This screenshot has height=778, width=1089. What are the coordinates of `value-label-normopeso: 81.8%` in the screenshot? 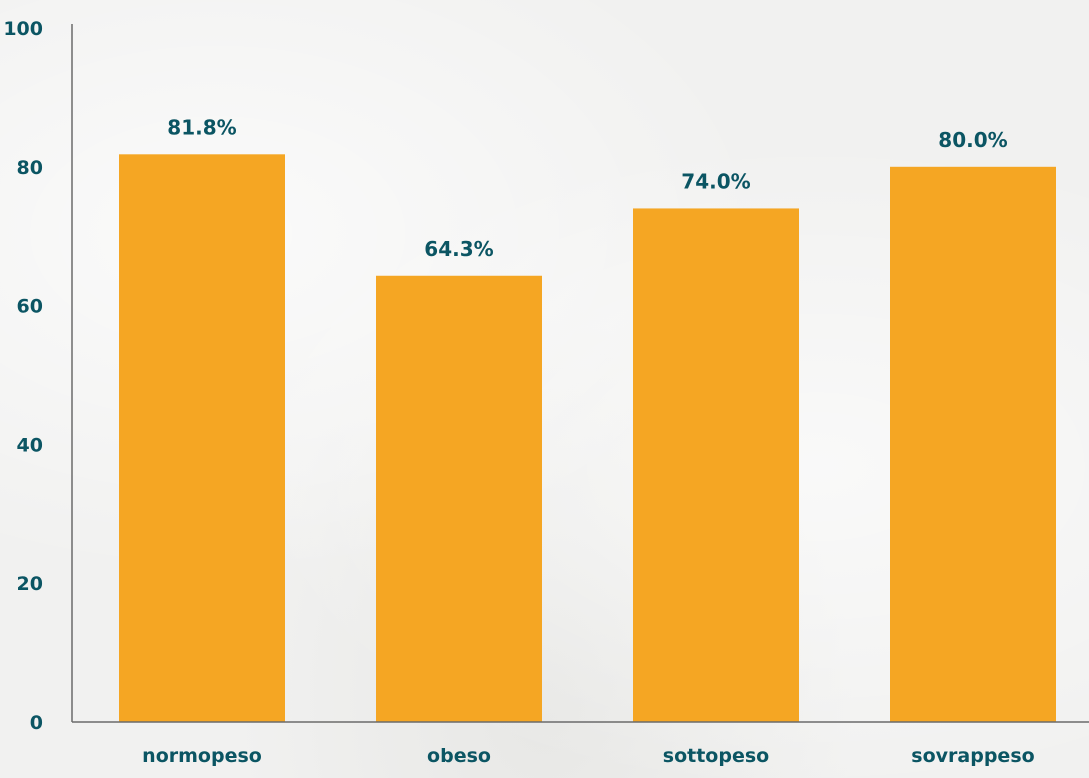 It's located at (201, 127).